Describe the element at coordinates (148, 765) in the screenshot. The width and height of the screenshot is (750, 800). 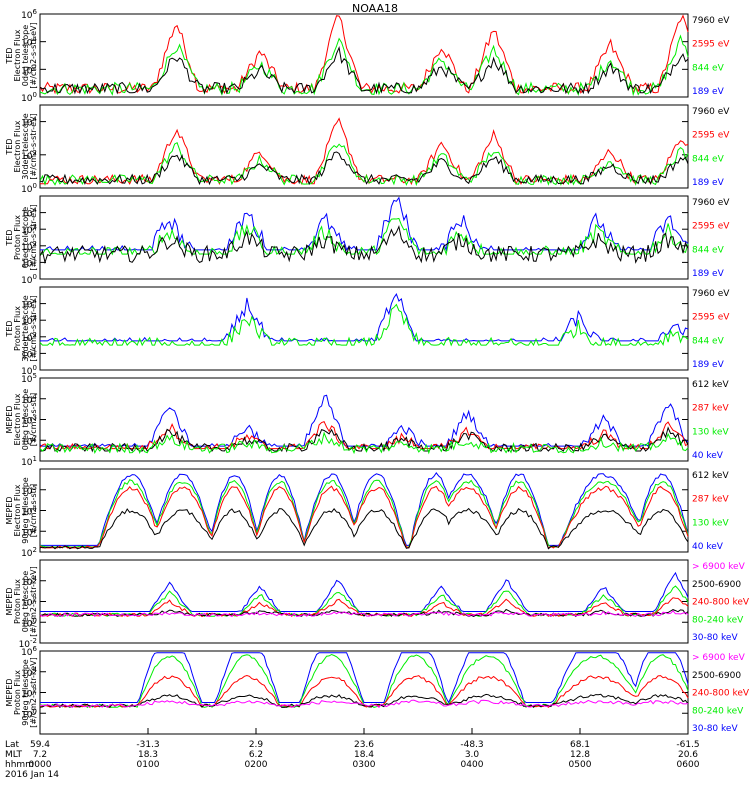
I see `x-tick-hhmm: 0100` at that location.